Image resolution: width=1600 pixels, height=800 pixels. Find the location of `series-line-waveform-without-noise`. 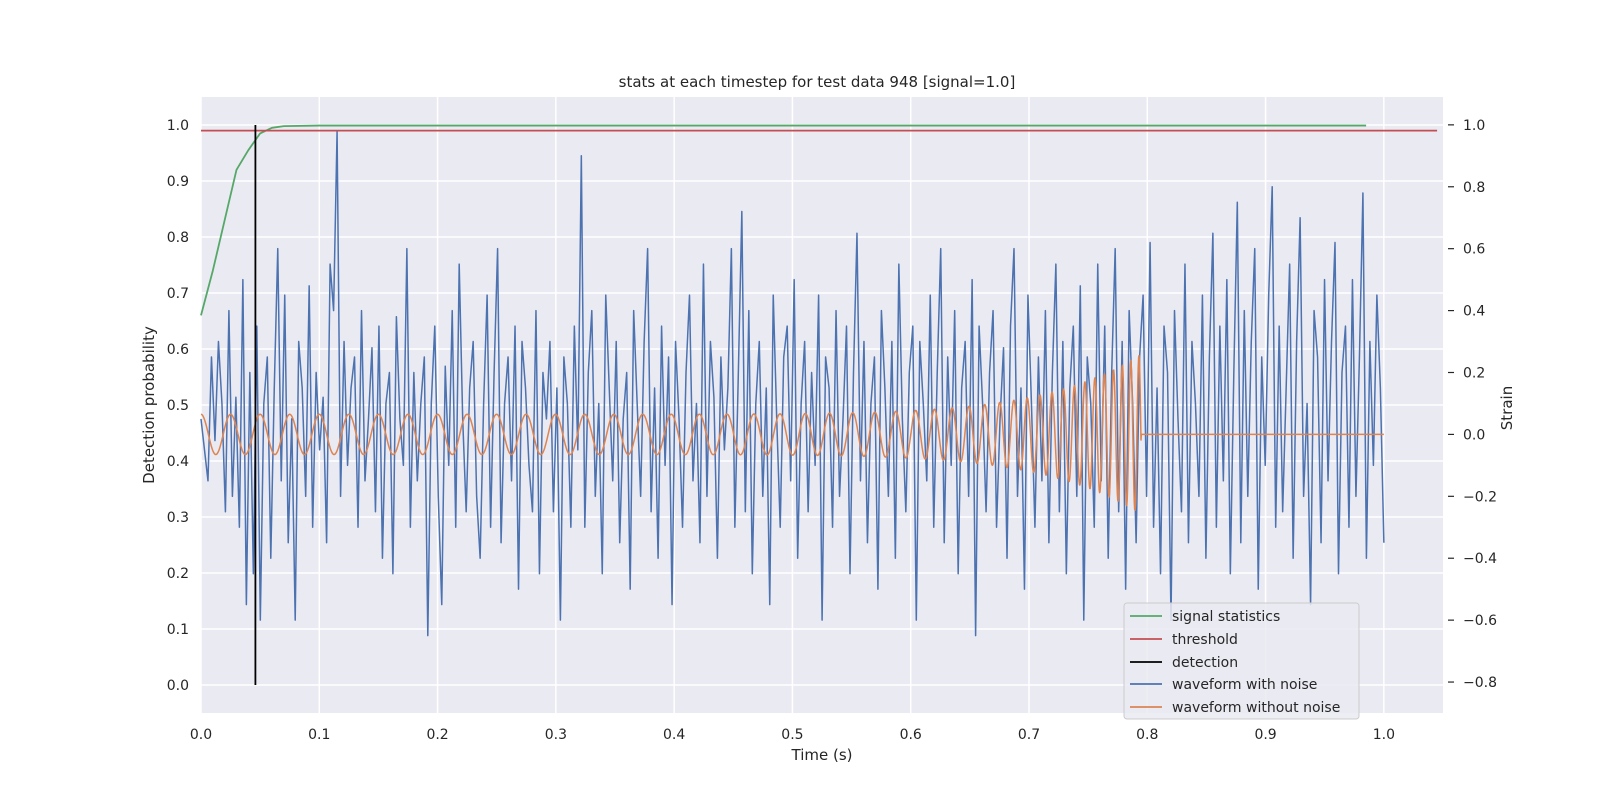

series-line-waveform-without-noise is located at coordinates (792, 432).